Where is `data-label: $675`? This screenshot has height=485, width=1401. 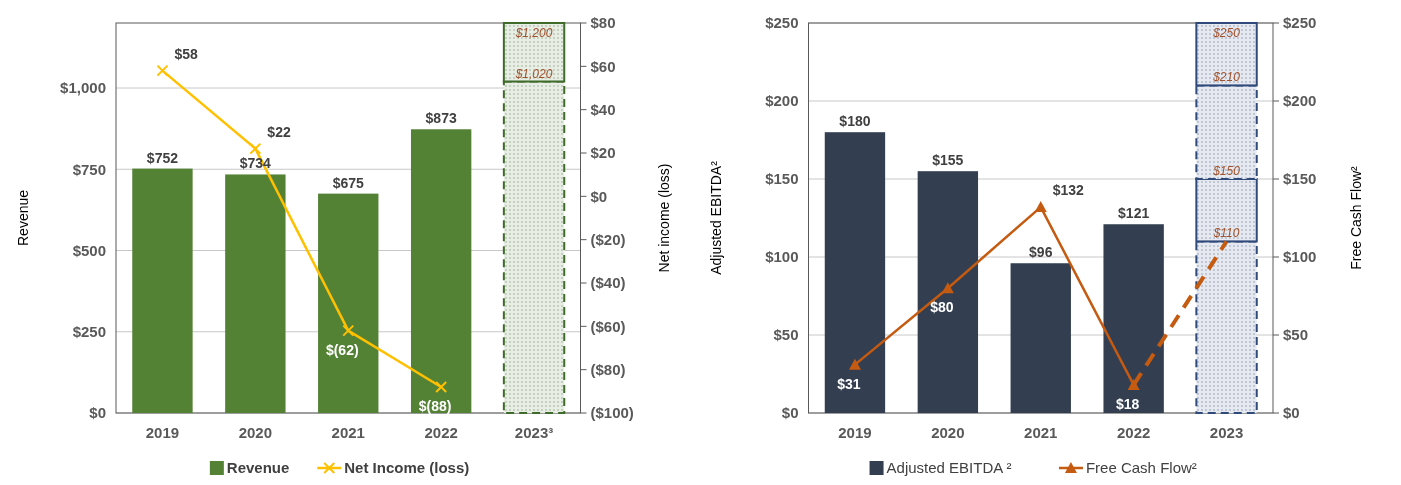 data-label: $675 is located at coordinates (348, 182).